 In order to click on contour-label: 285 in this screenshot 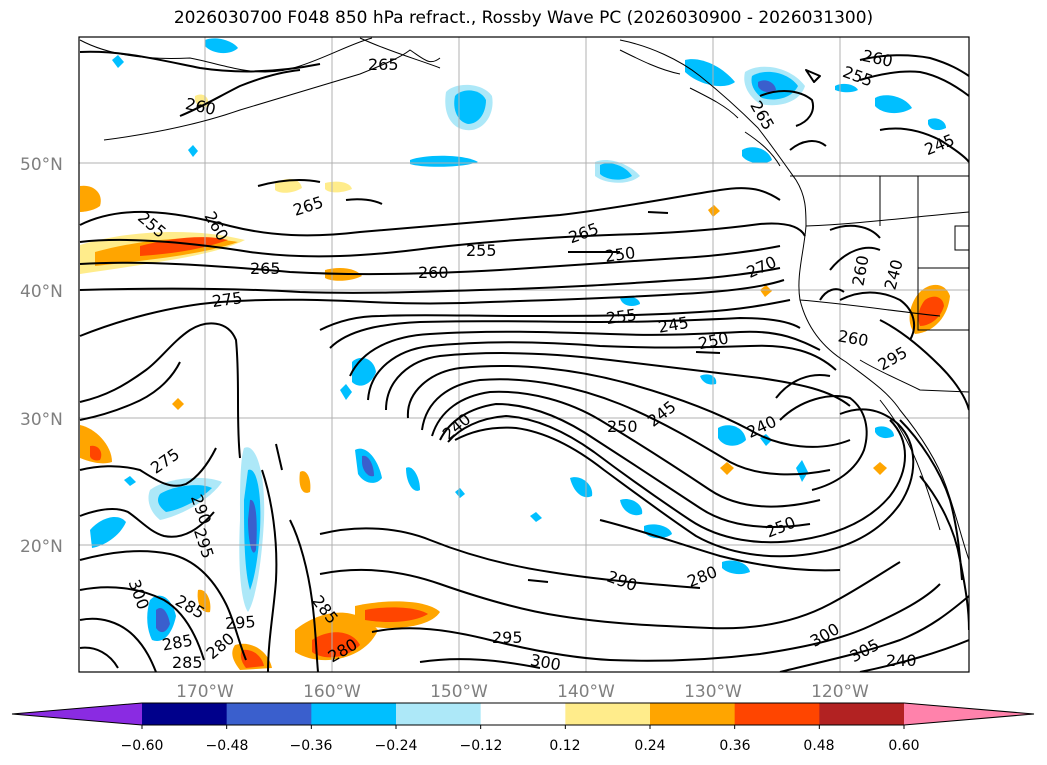, I will do `click(187, 662)`.